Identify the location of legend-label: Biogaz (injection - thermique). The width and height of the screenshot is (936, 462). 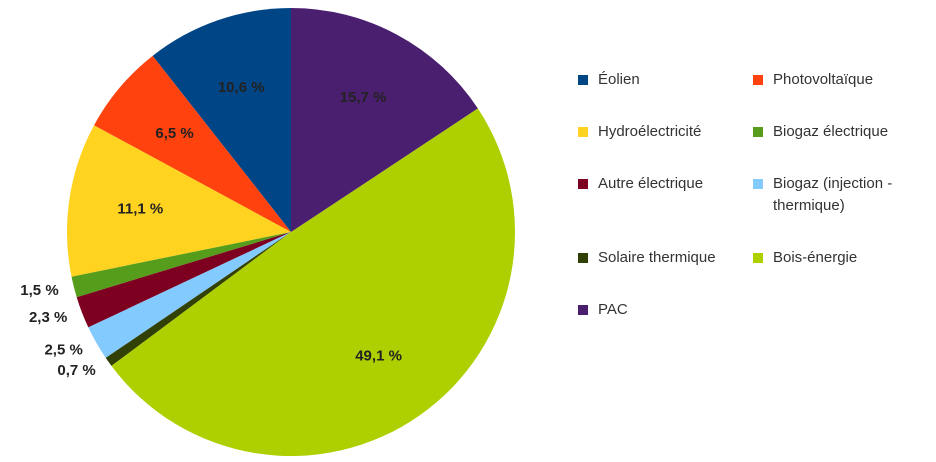
(833, 194).